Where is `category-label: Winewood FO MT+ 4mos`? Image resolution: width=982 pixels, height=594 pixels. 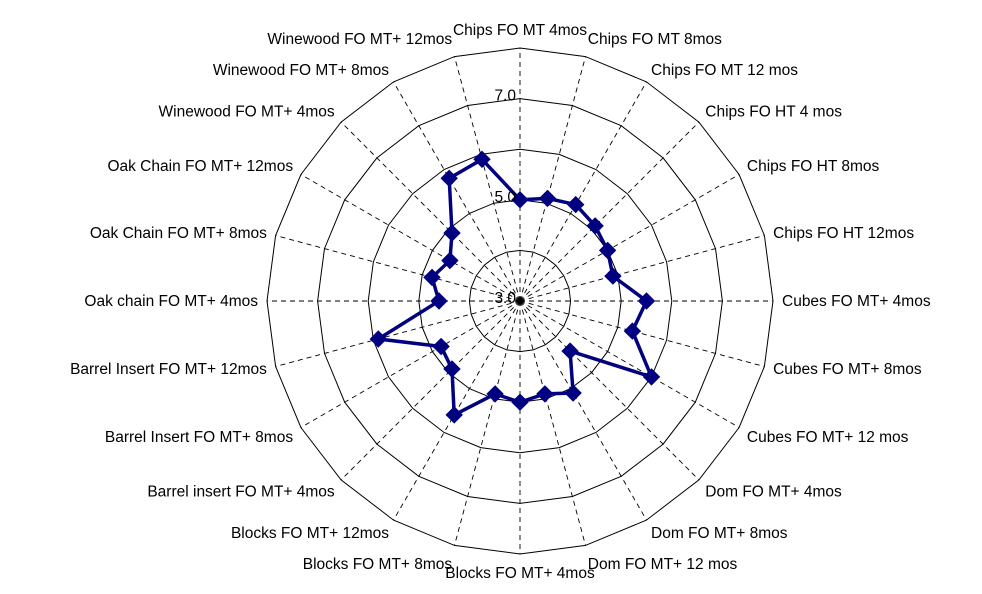 category-label: Winewood FO MT+ 4mos is located at coordinates (247, 112).